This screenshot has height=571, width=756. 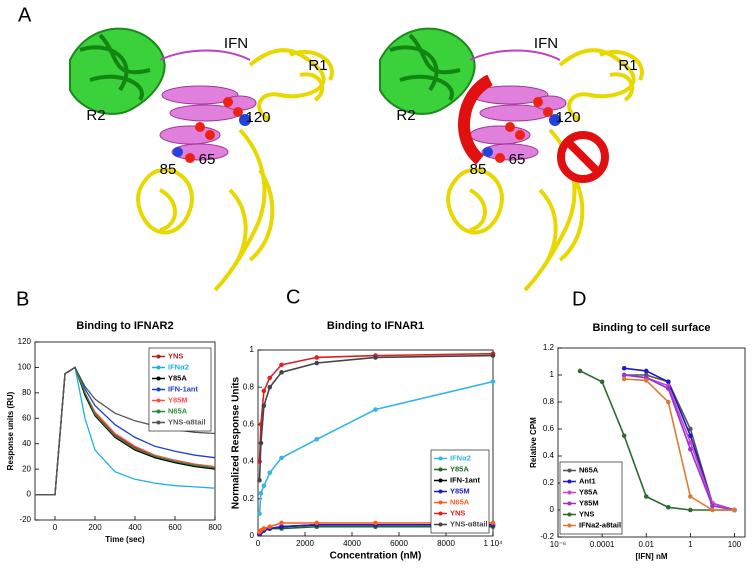 I want to click on blocked-arc, so click(x=476, y=119).